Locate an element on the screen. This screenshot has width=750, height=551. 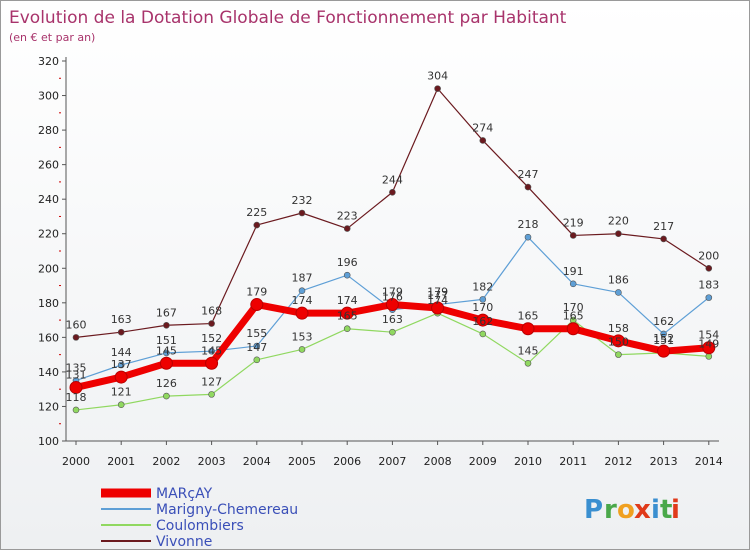
data-label-vivonne: 304 is located at coordinates (437, 76).